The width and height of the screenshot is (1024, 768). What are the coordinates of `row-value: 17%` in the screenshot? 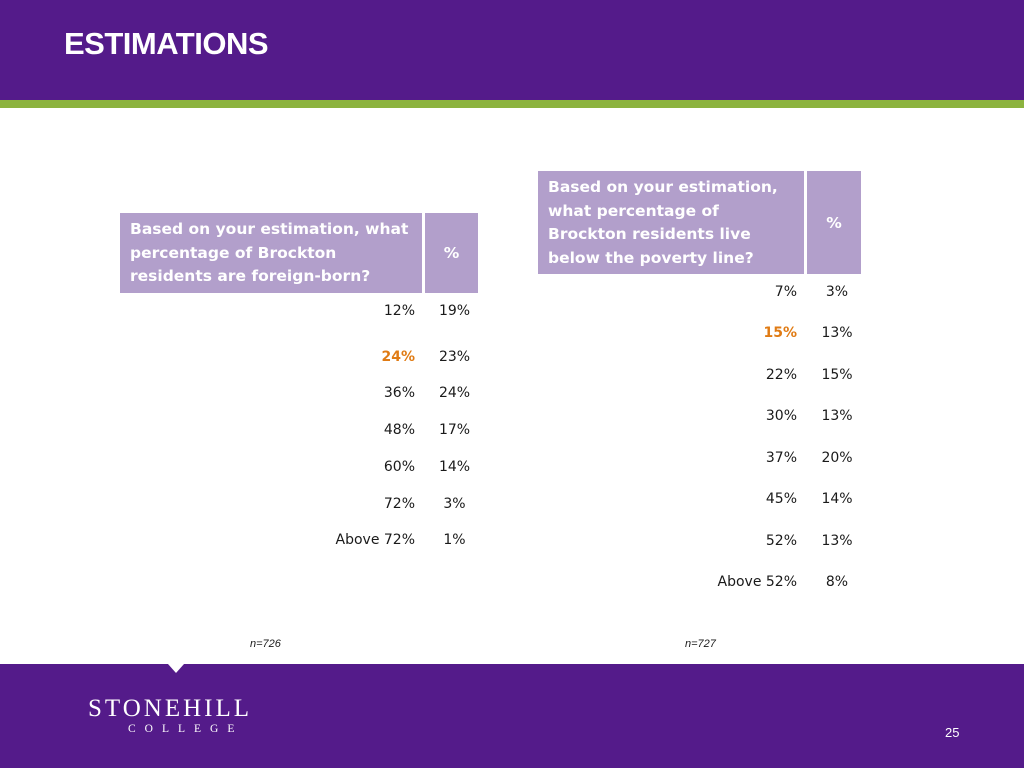 It's located at (454, 430).